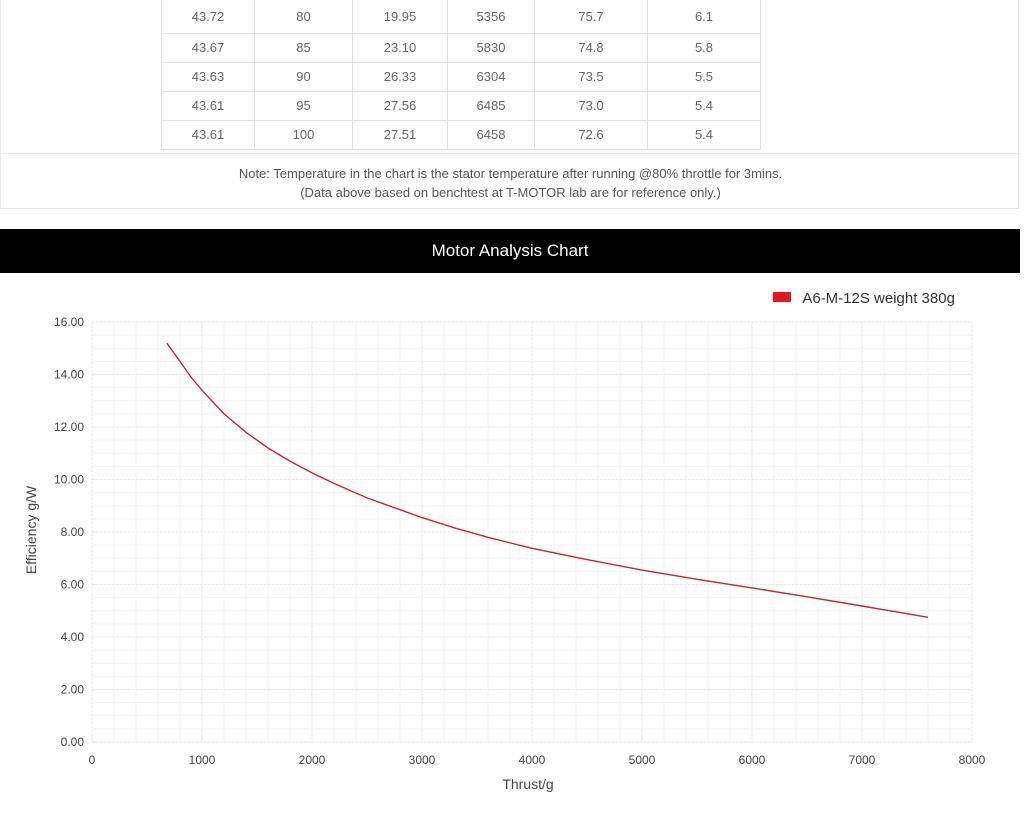 Image resolution: width=1024 pixels, height=829 pixels. What do you see at coordinates (400, 47) in the screenshot?
I see `table-cell: 23.10` at bounding box center [400, 47].